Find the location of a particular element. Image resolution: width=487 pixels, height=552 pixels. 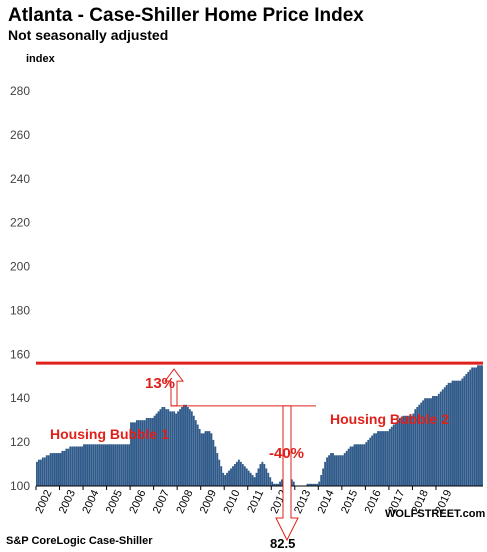

x-tick-label: 2009 is located at coordinates (208, 501).